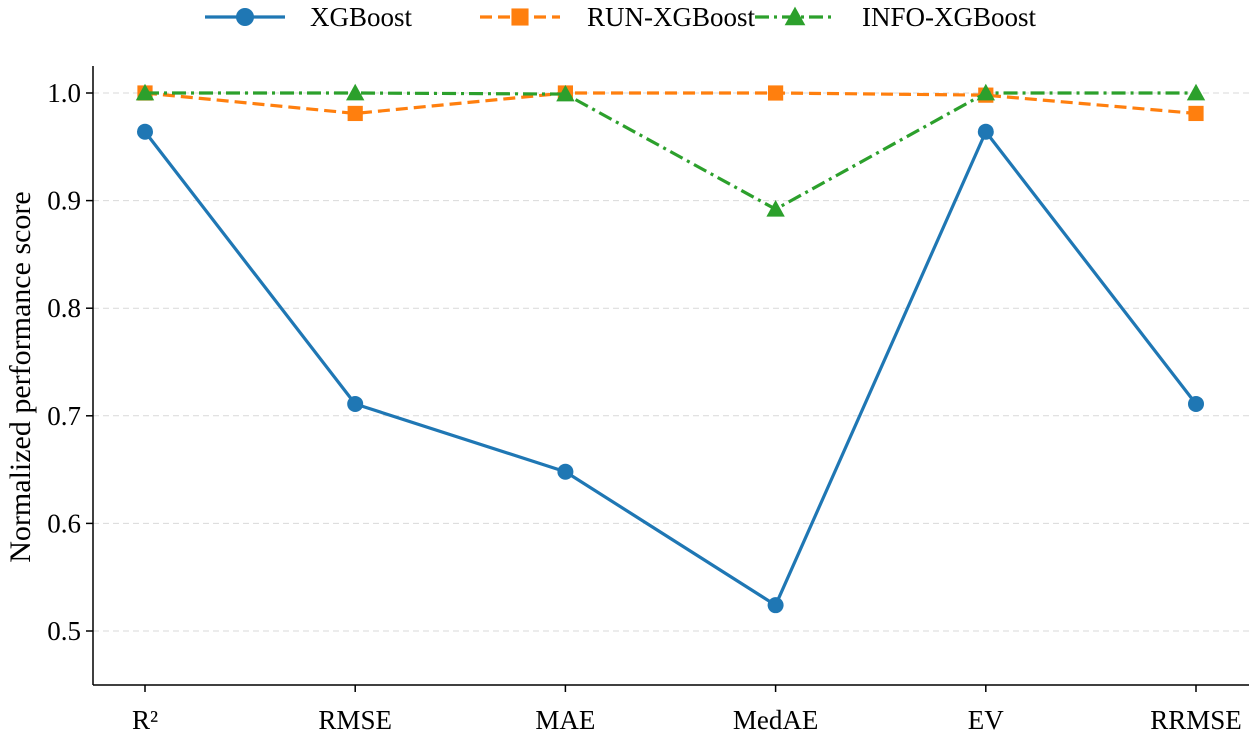  Describe the element at coordinates (565, 720) in the screenshot. I see `x-tick-label: MAE` at that location.